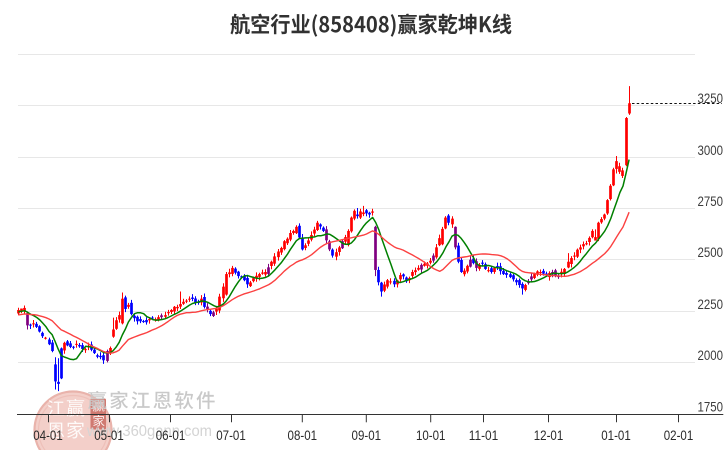 The width and height of the screenshot is (726, 450). What do you see at coordinates (484, 435) in the screenshot?
I see `svg-text: 11-01` at bounding box center [484, 435].